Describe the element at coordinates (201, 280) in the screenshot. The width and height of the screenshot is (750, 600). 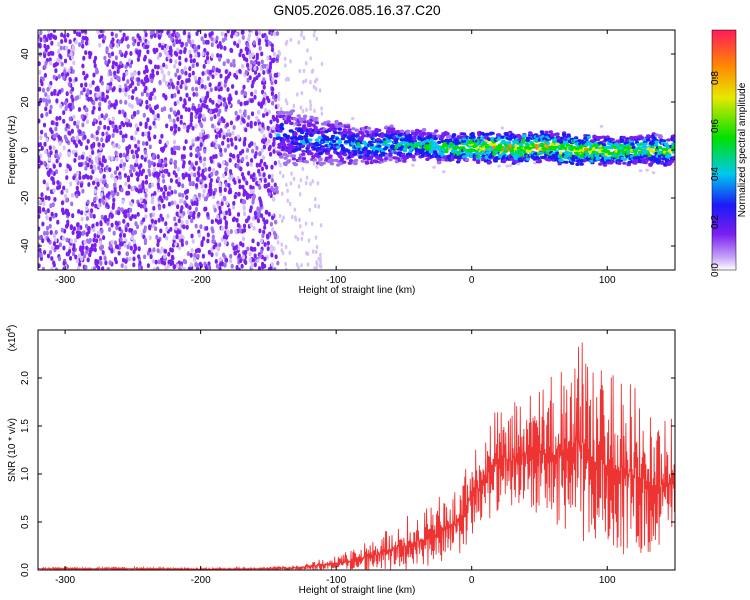
I see `spectrogram-x-tick-label: -200` at that location.